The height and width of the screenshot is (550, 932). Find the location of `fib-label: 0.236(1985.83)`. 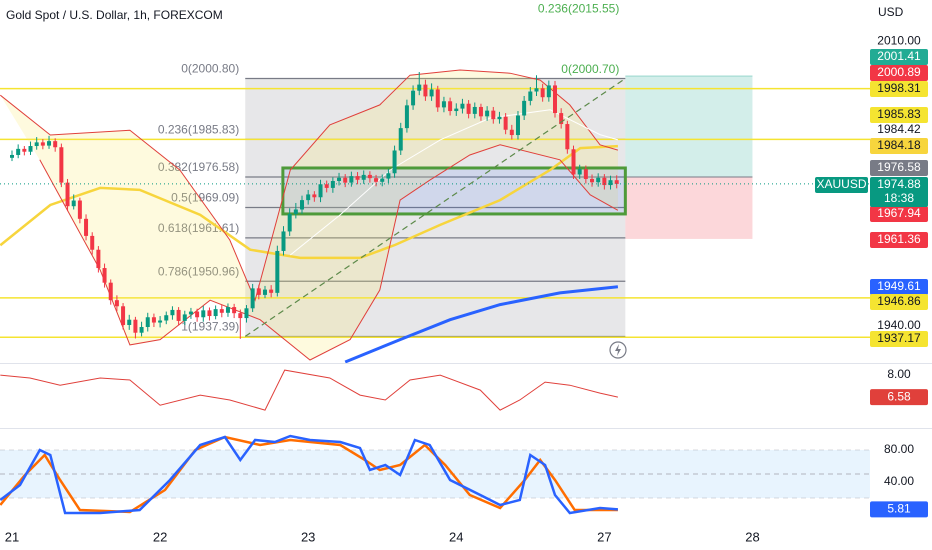

fib-label: 0.236(1985.83) is located at coordinates (198, 130).